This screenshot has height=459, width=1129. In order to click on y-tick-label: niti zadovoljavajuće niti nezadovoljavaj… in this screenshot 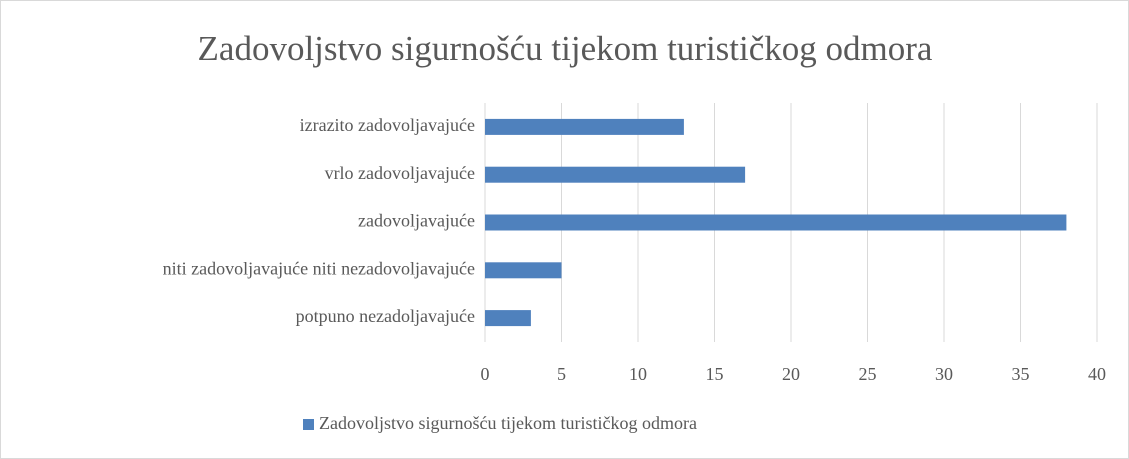, I will do `click(319, 268)`.